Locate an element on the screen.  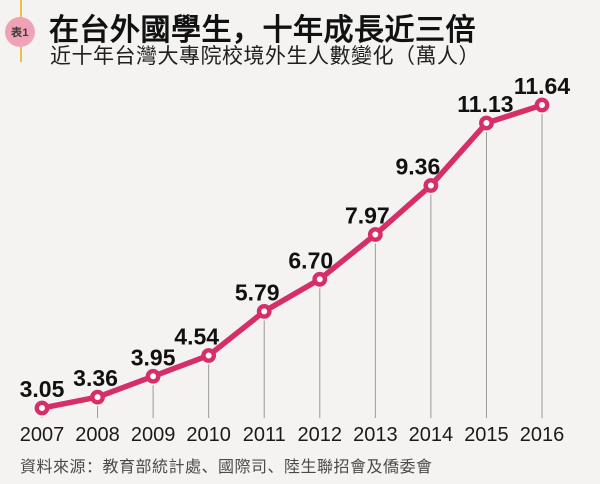
table-badge: 表1 is located at coordinates (20, 32).